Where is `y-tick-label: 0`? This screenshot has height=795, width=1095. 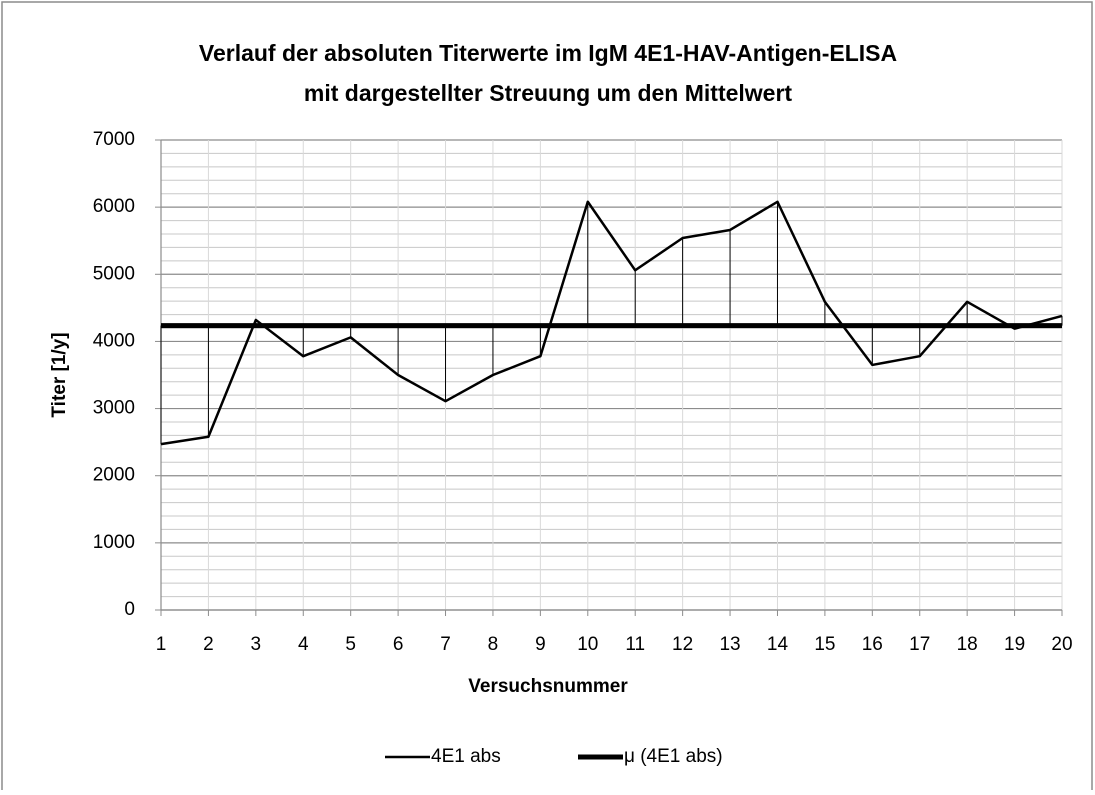
y-tick-label: 0 is located at coordinates (129, 609).